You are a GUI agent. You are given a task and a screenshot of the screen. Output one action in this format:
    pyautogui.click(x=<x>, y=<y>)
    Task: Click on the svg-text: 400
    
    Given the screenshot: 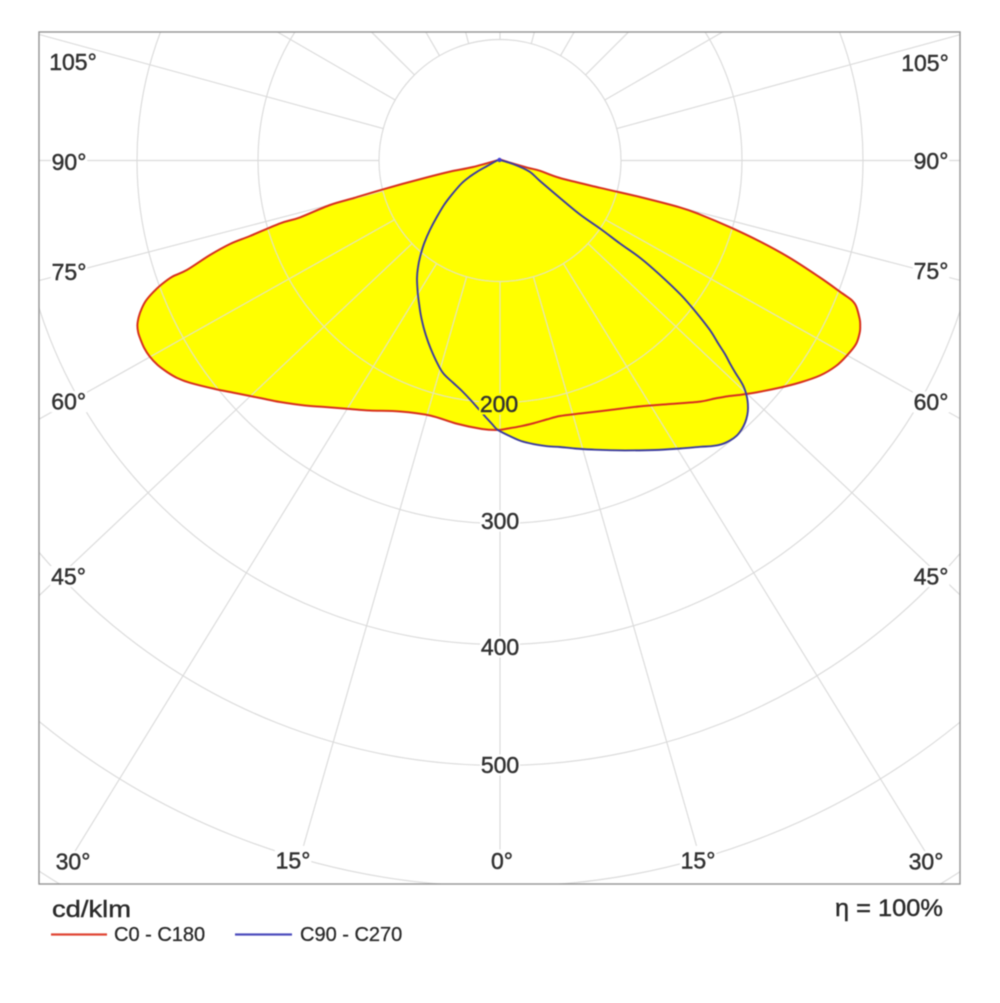 What is the action you would take?
    pyautogui.click(x=500, y=647)
    